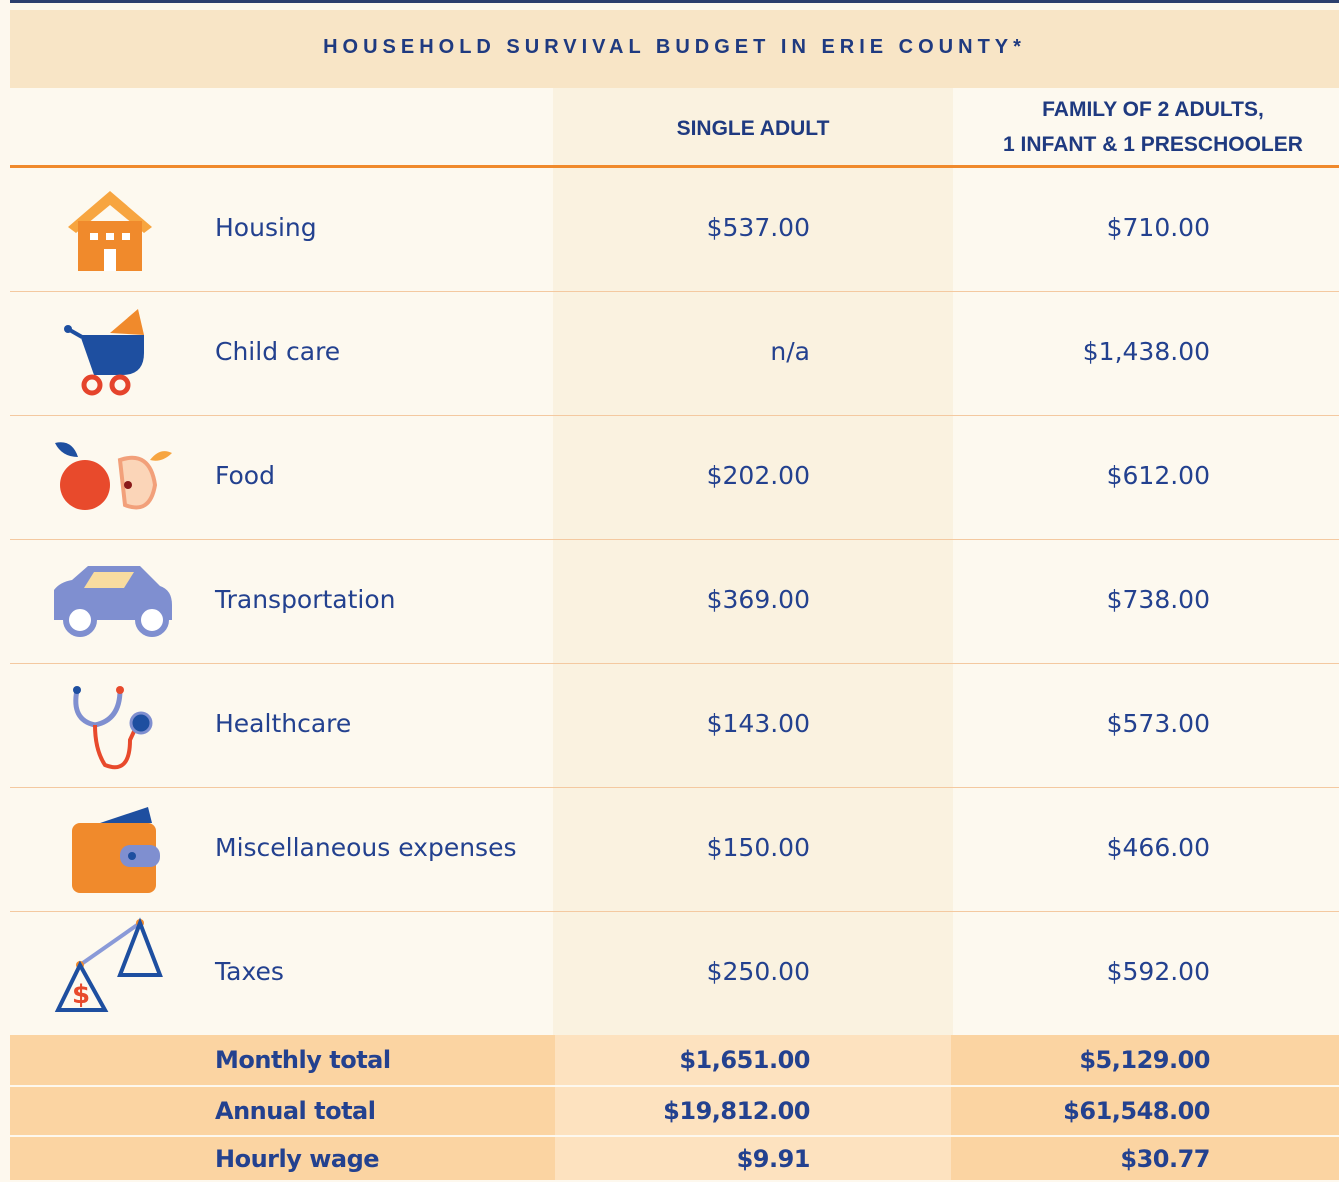 The width and height of the screenshot is (1339, 1182). Describe the element at coordinates (758, 847) in the screenshot. I see `cell-value: $150.00` at that location.